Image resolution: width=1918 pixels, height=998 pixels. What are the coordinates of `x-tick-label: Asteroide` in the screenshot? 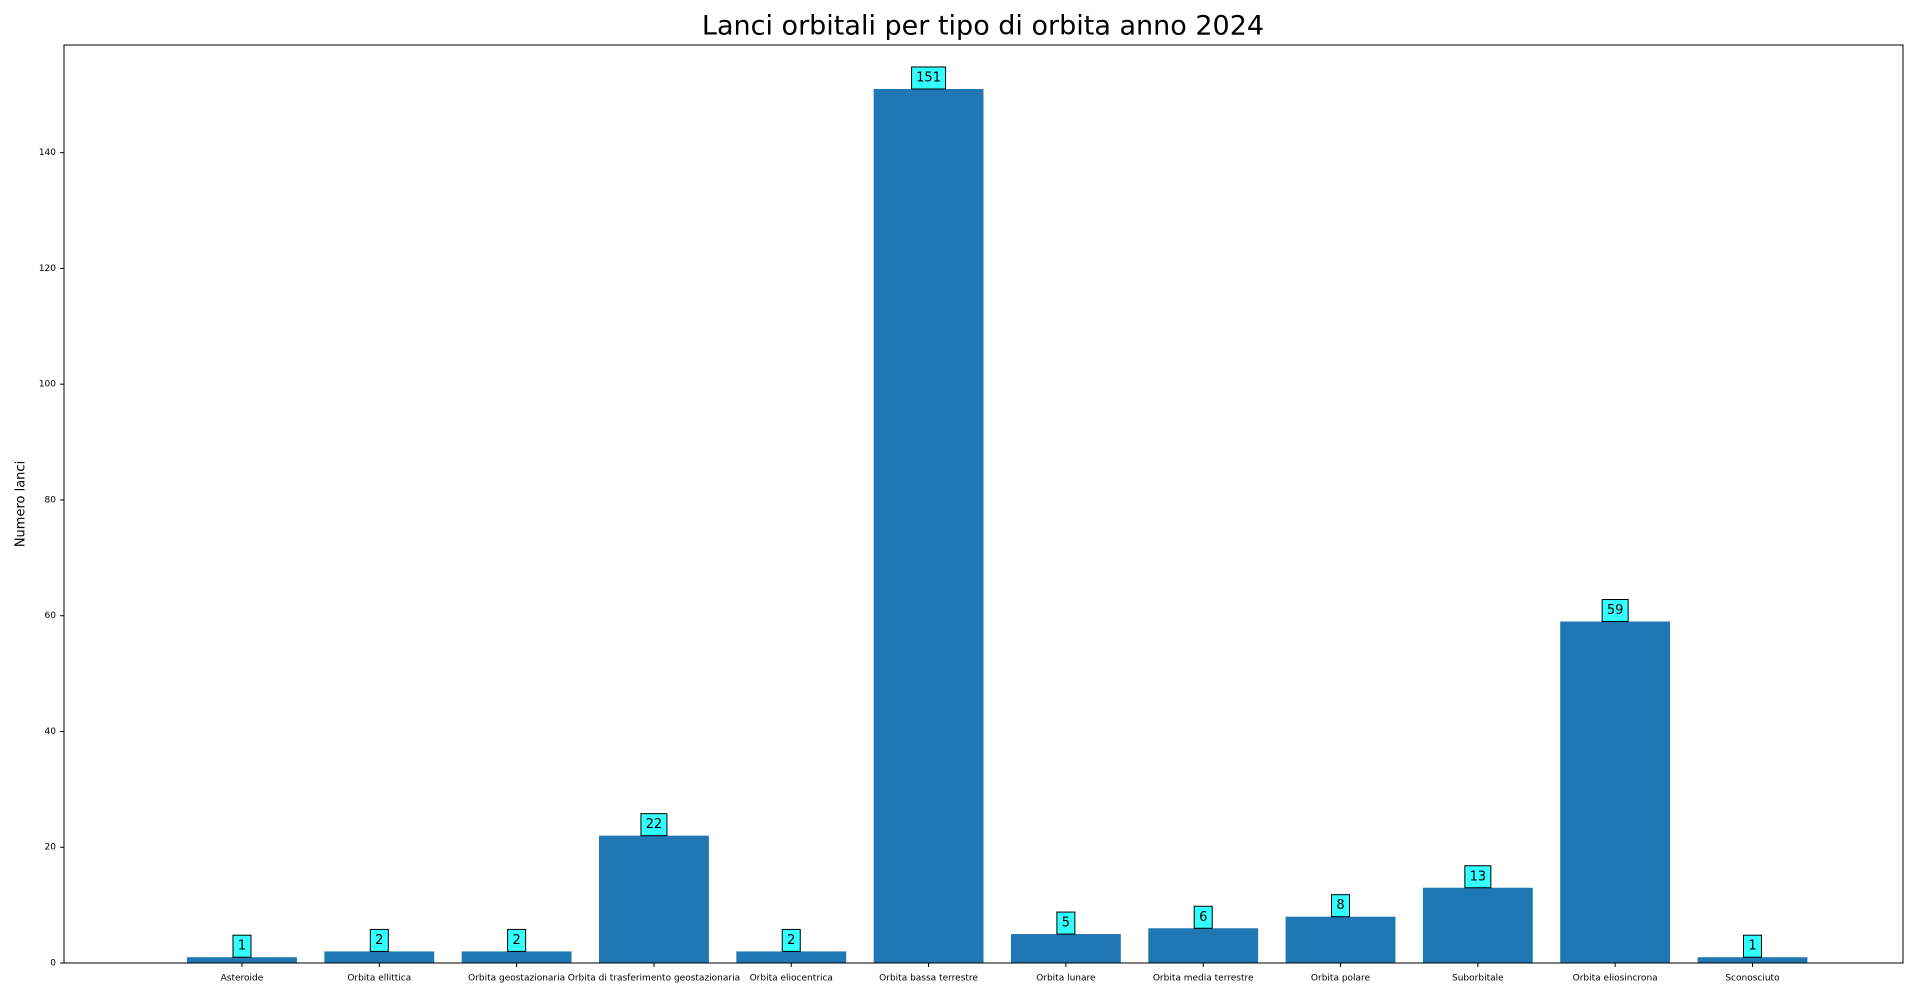 It's located at (242, 979).